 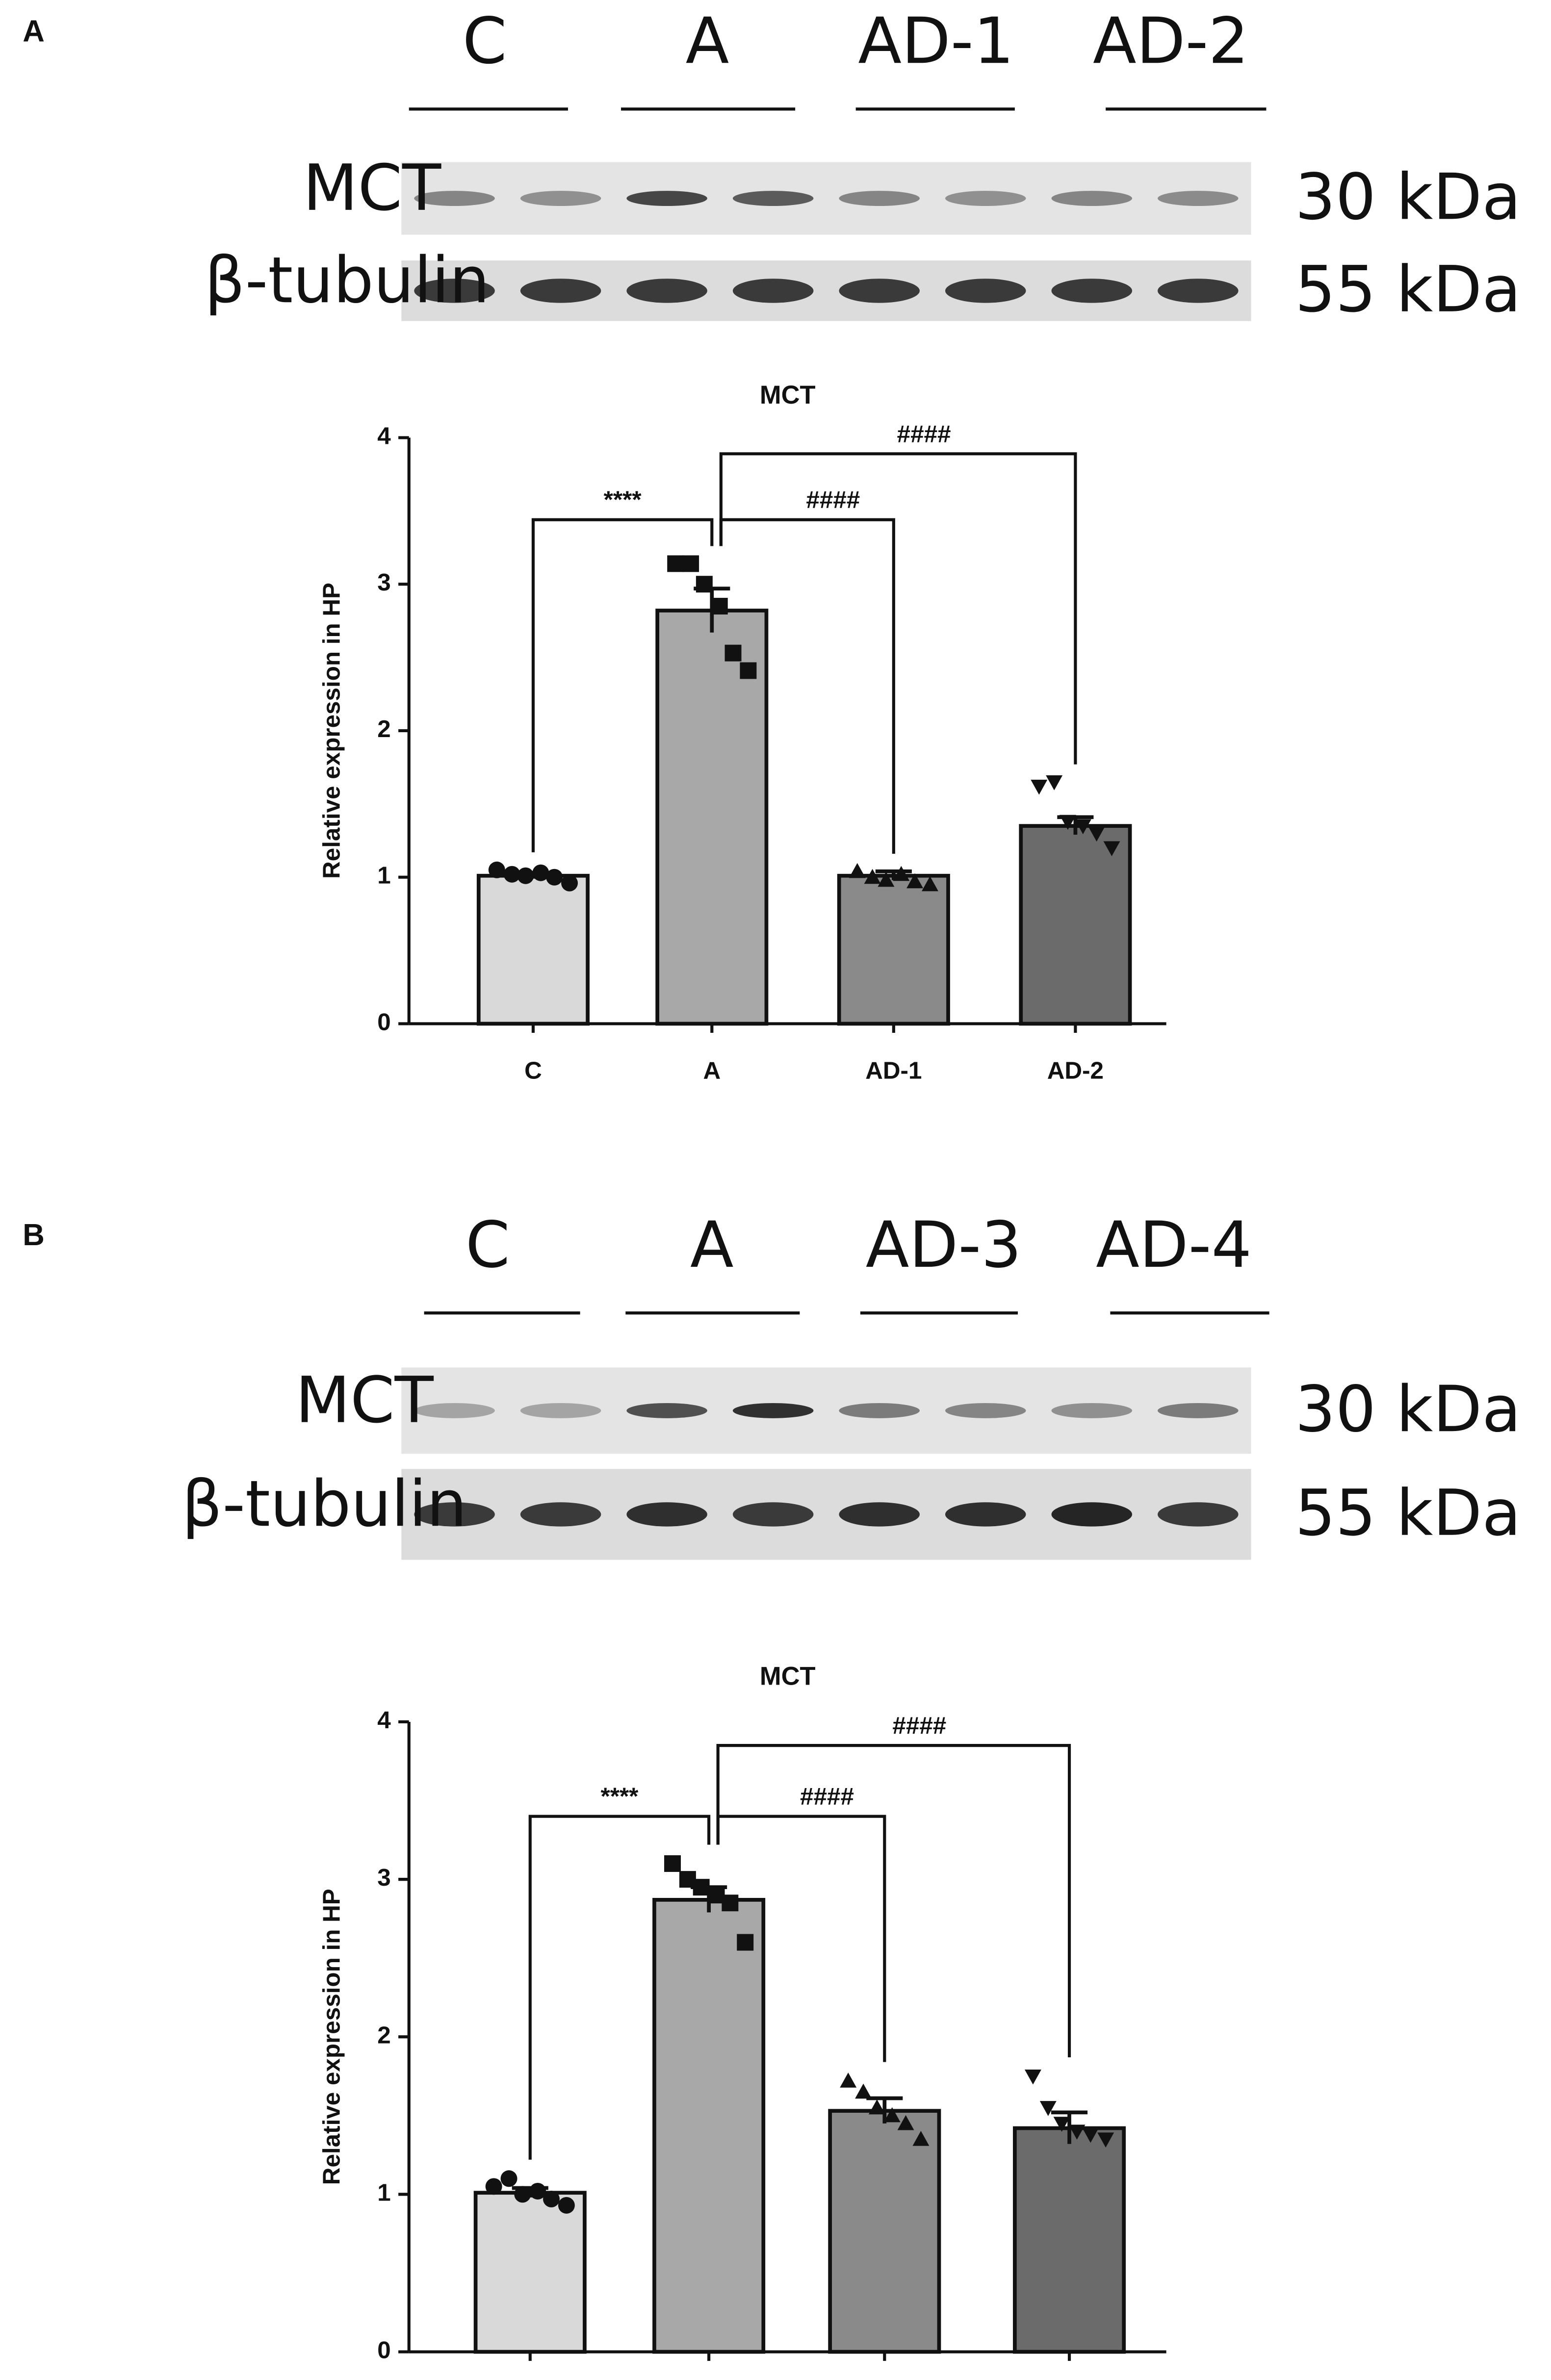 I want to click on panel-label: A, so click(x=34, y=31).